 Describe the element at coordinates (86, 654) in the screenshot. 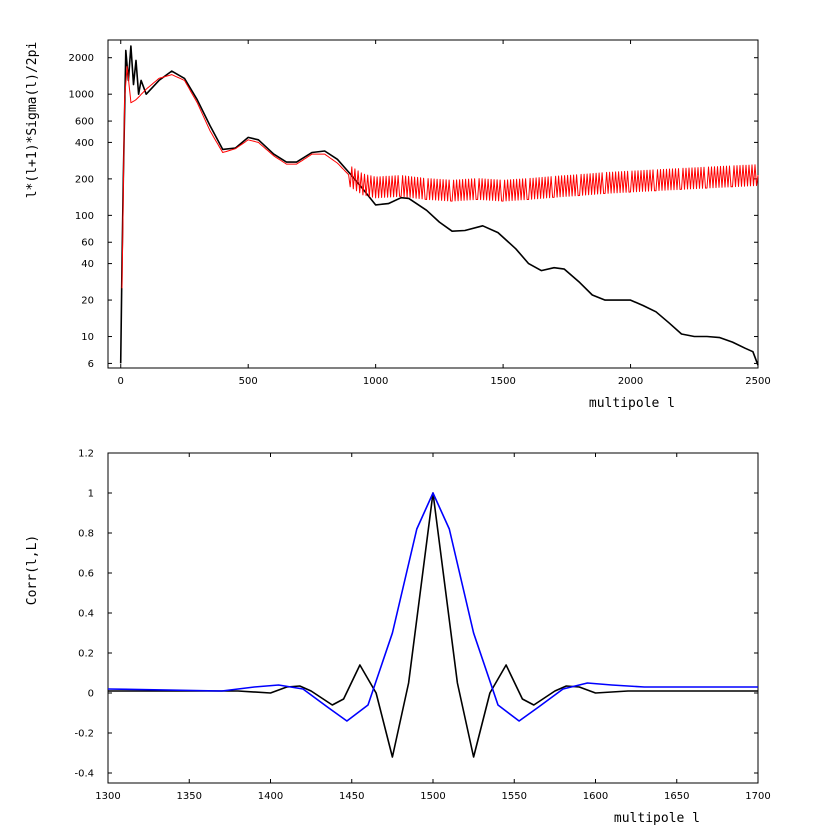

I see `y-tick-label: 0.2` at that location.